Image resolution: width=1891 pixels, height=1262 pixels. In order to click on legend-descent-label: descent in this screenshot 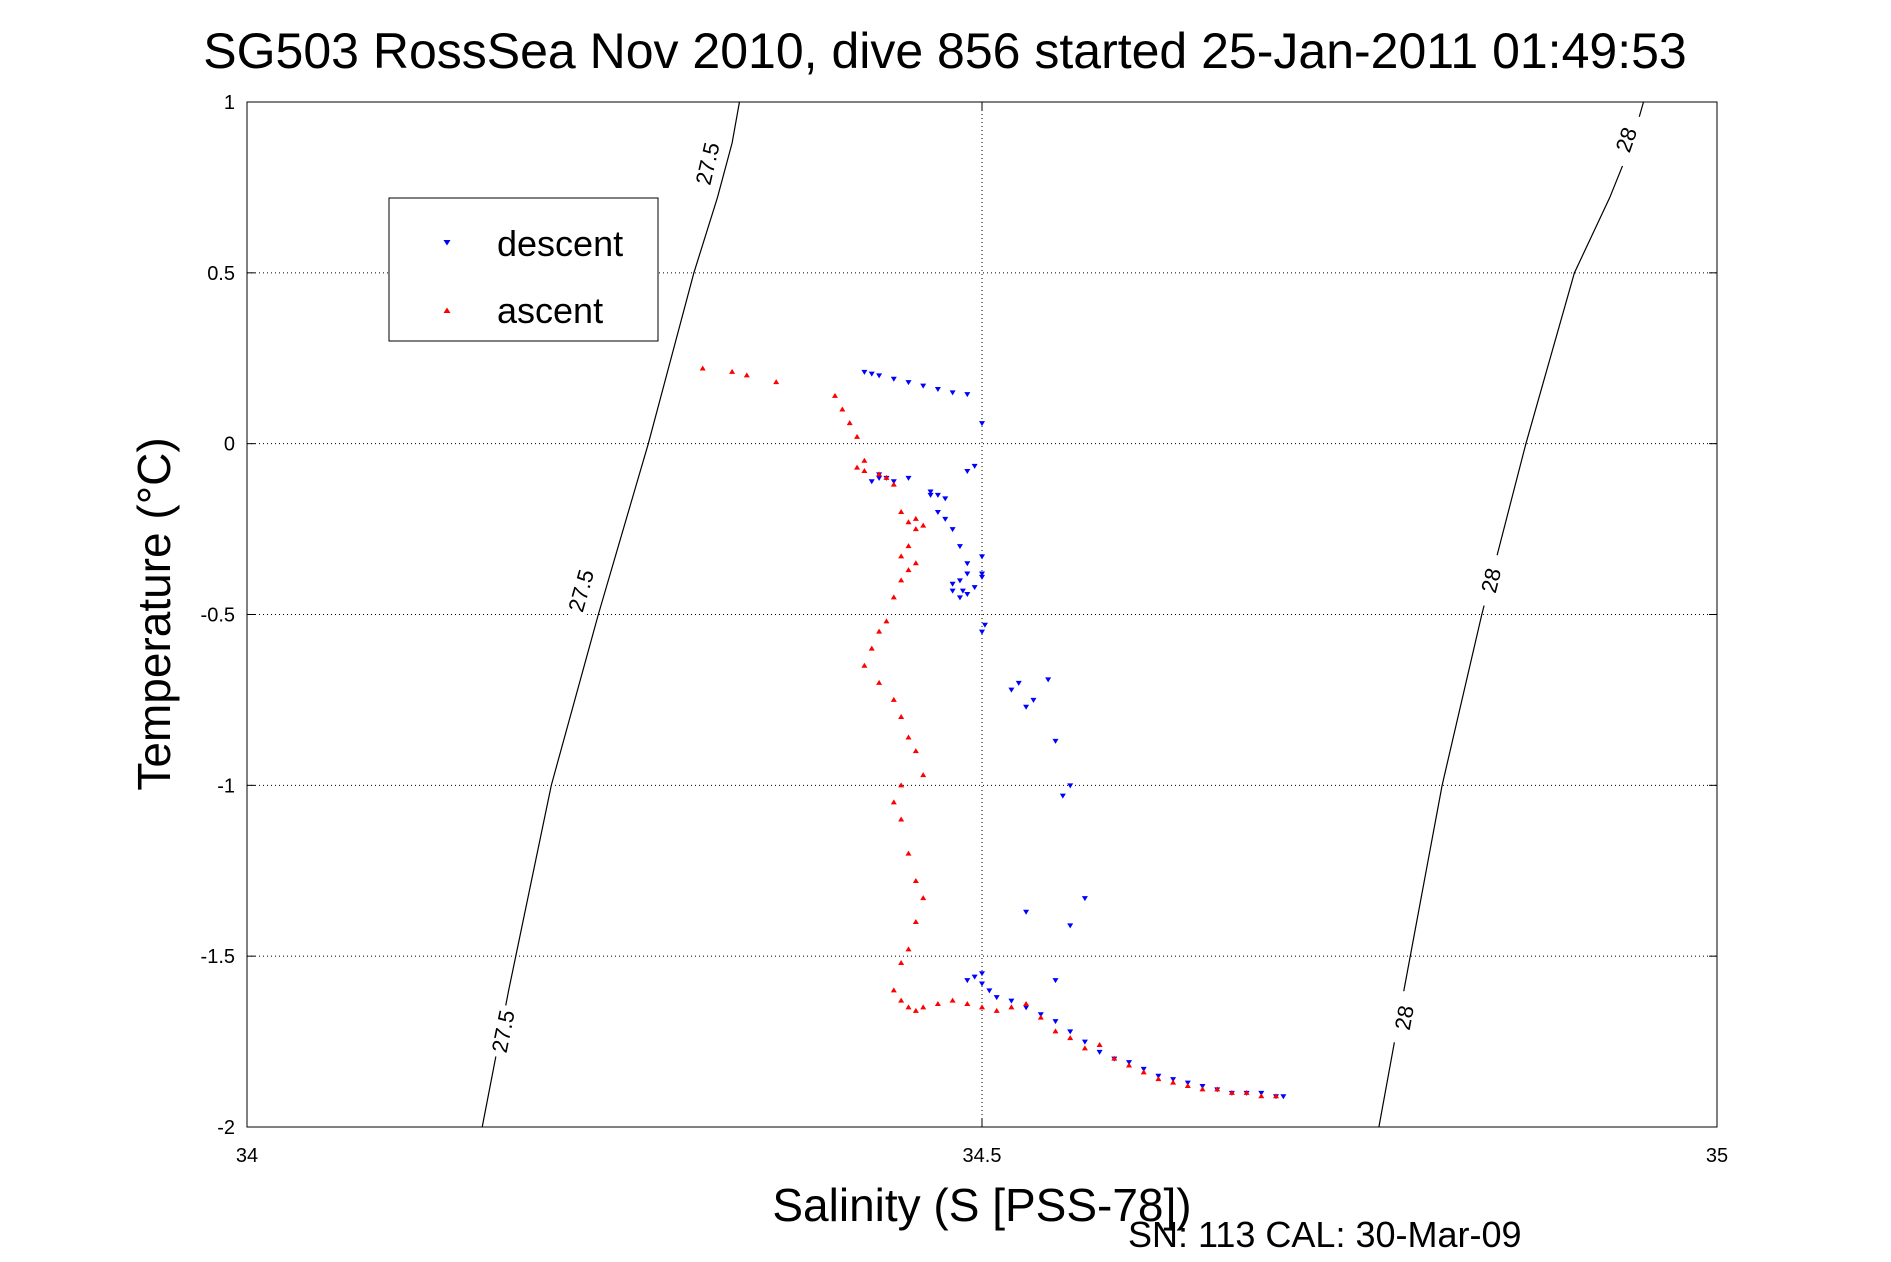, I will do `click(560, 243)`.